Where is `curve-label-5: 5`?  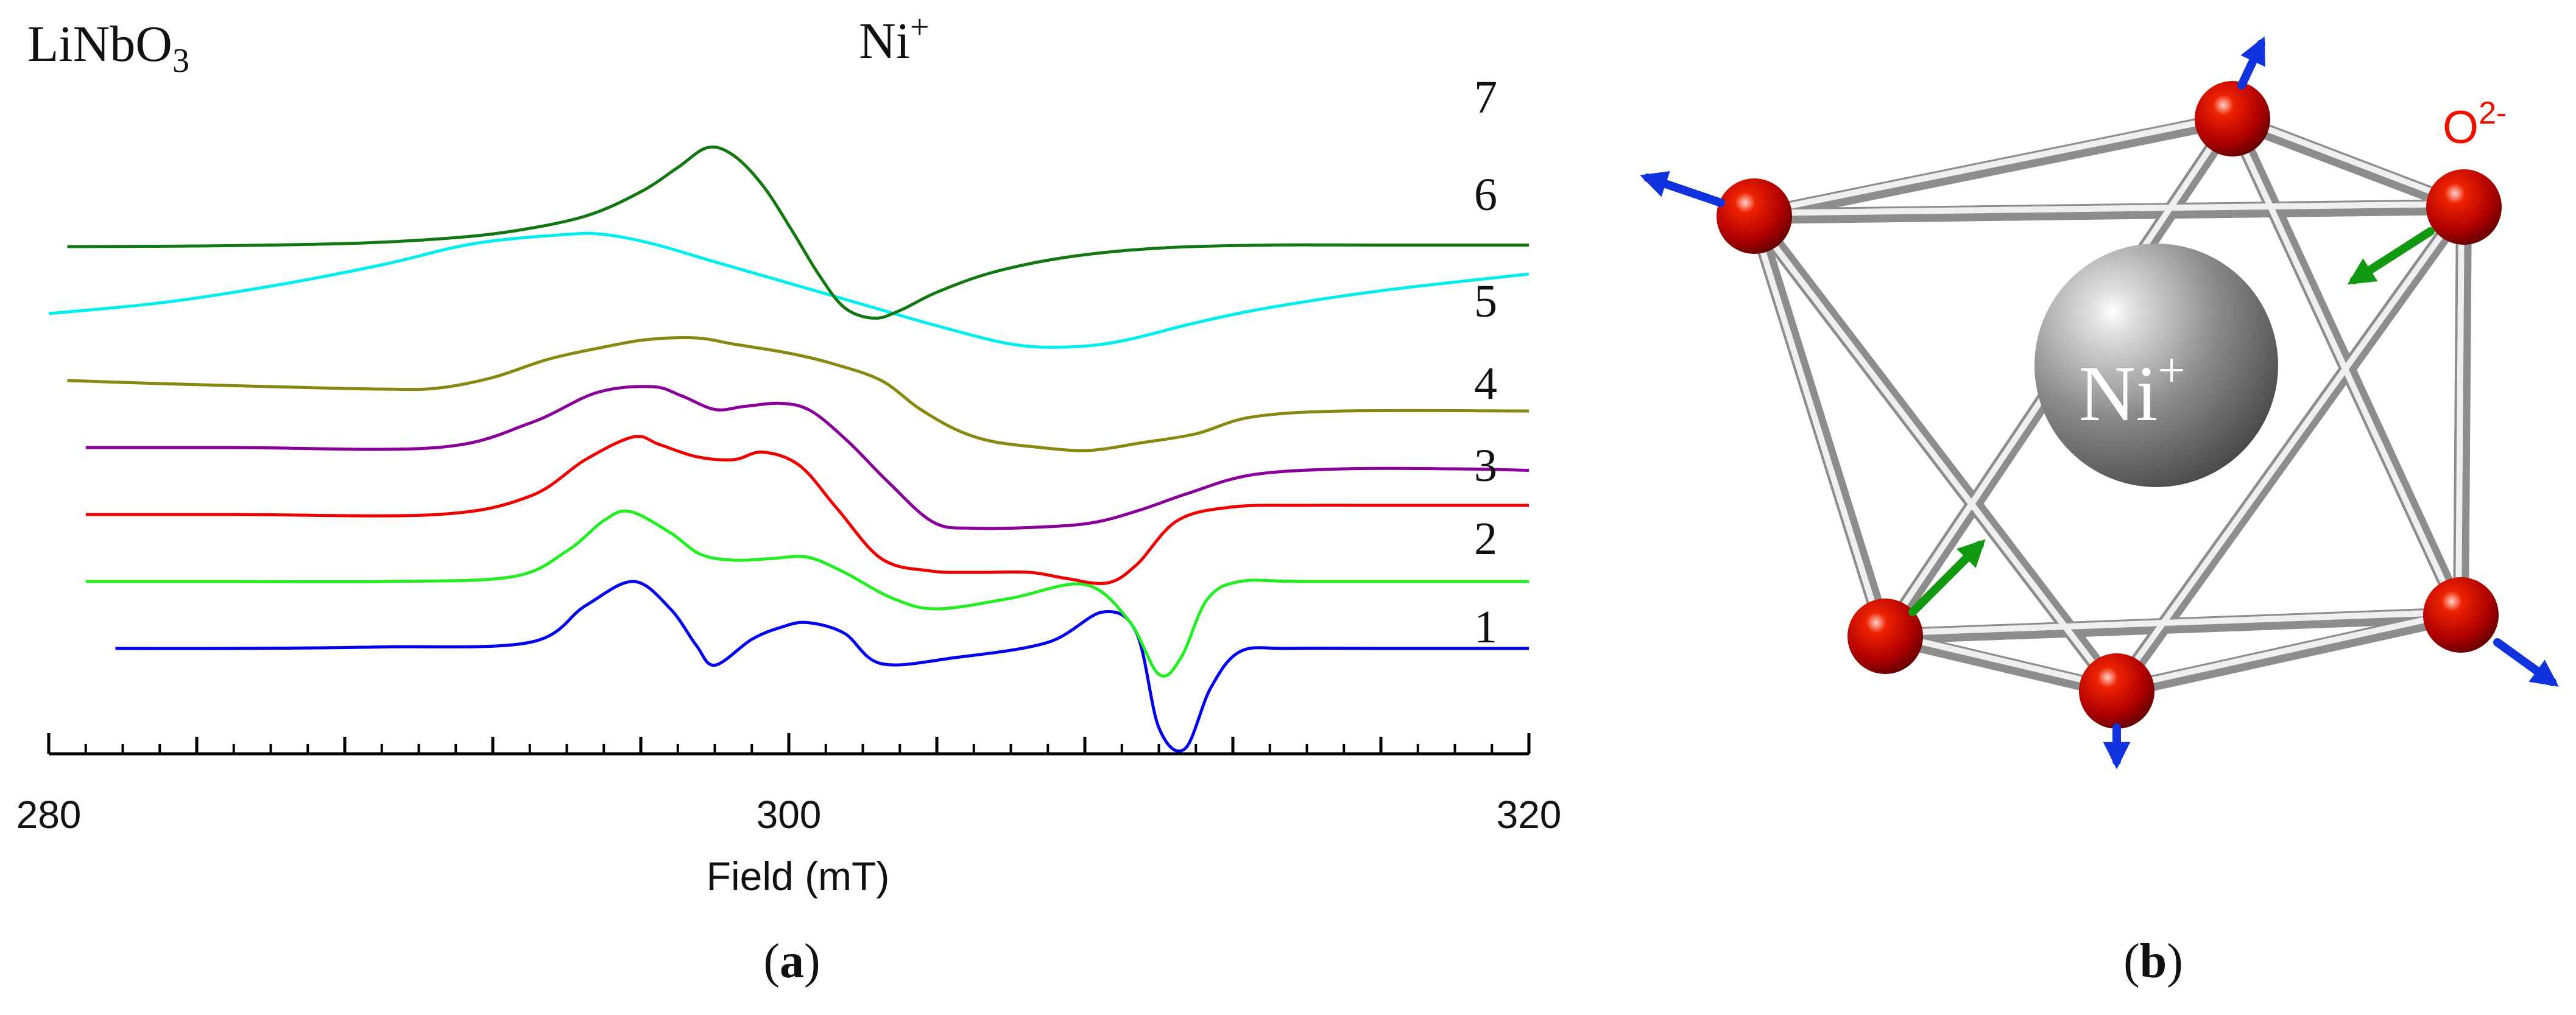
curve-label-5: 5 is located at coordinates (1485, 301).